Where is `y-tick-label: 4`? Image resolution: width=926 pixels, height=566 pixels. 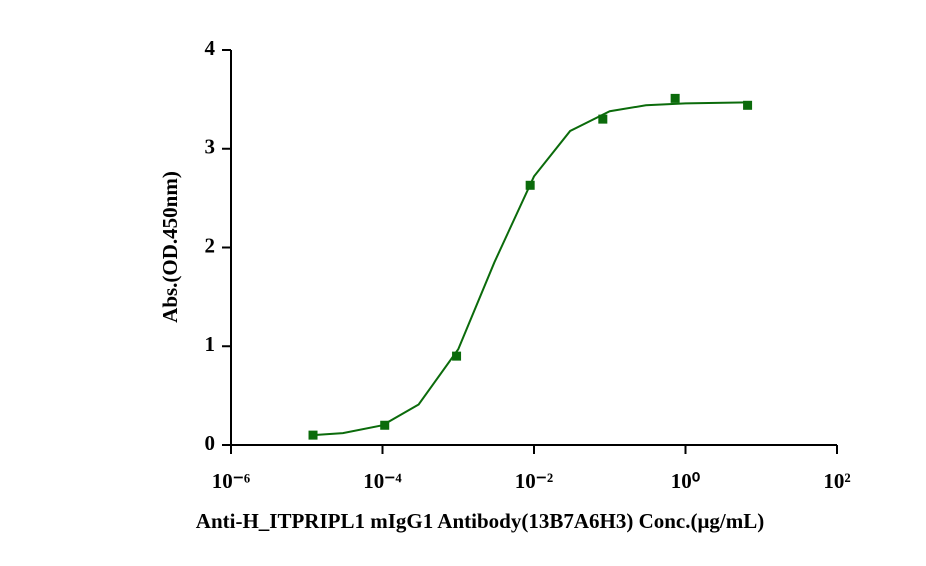 y-tick-label: 4 is located at coordinates (210, 48).